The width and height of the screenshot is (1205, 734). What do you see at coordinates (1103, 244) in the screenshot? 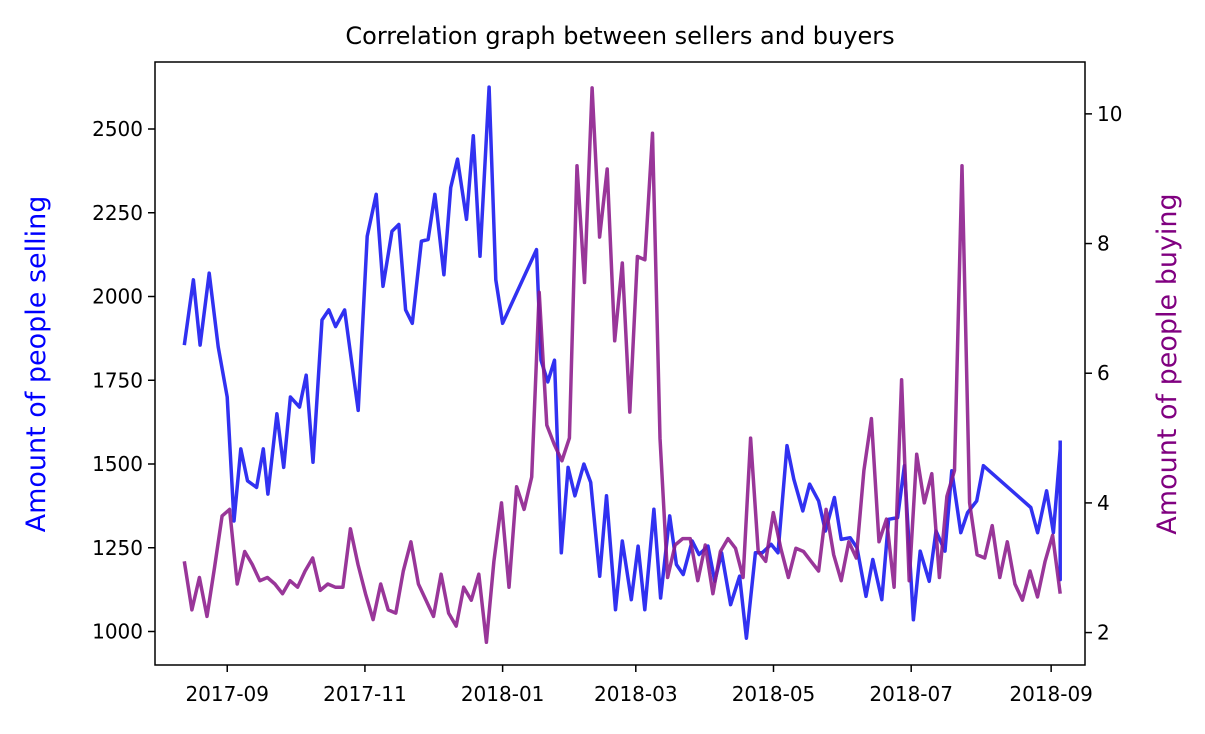
I see `y-right-tick-label: 8` at bounding box center [1103, 244].